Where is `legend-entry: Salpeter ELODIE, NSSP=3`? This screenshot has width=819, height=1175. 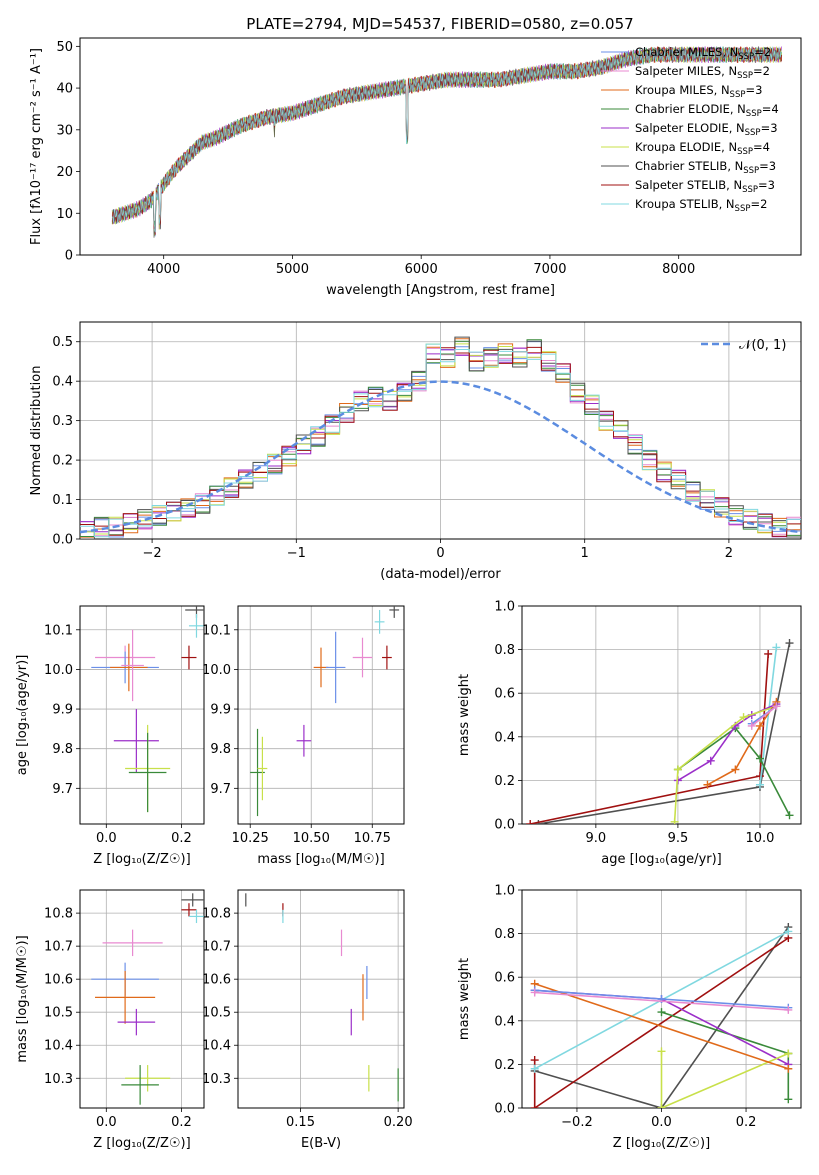
legend-entry: Salpeter ELODIE, NSSP=3 is located at coordinates (706, 129).